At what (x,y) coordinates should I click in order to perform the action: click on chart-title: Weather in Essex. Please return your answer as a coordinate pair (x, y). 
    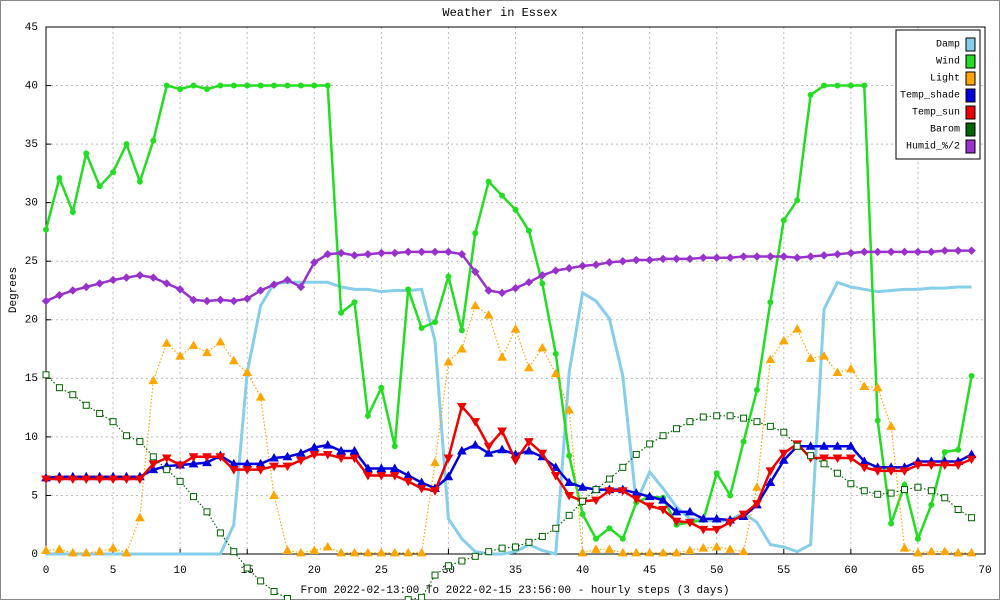
    Looking at the image, I should click on (499, 13).